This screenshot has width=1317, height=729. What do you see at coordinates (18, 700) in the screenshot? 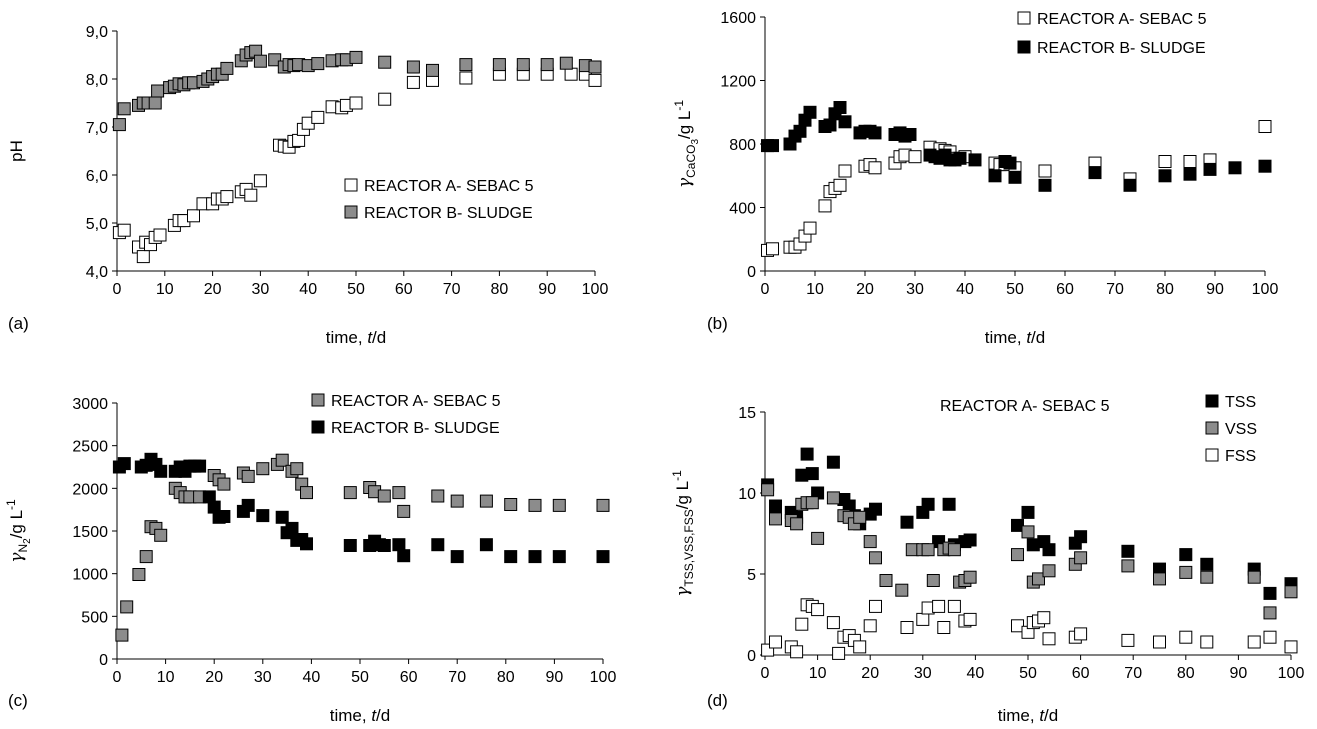
I see `panel-label: (c)` at bounding box center [18, 700].